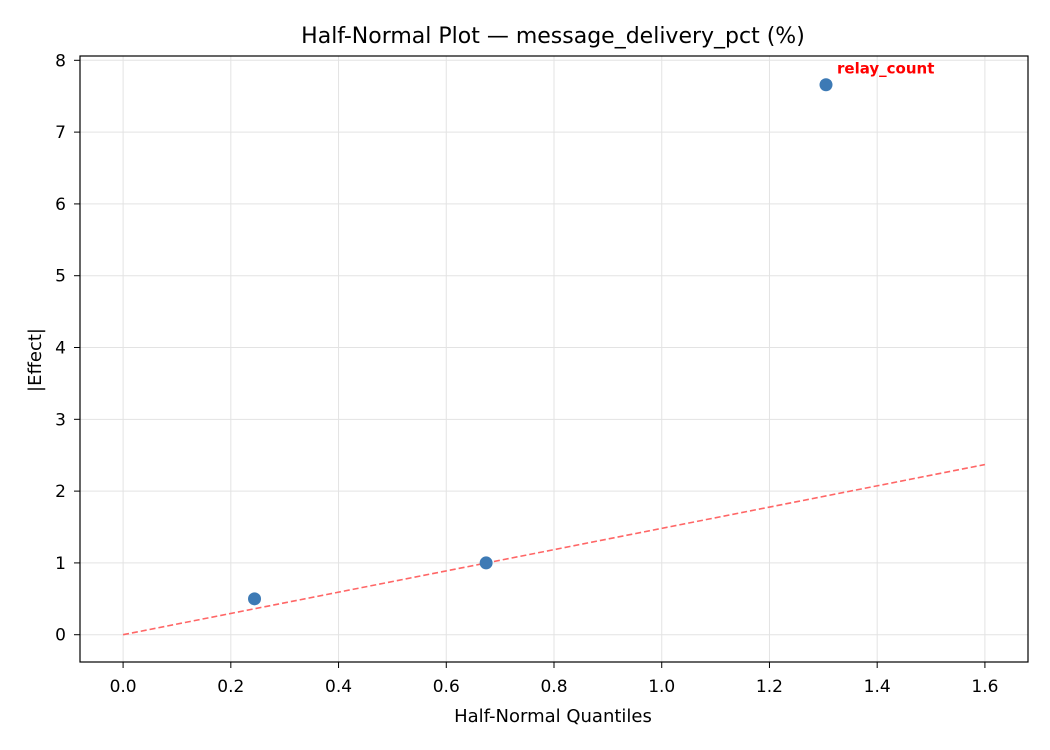  Describe the element at coordinates (60, 61) in the screenshot. I see `y-tick-label: 8` at that location.